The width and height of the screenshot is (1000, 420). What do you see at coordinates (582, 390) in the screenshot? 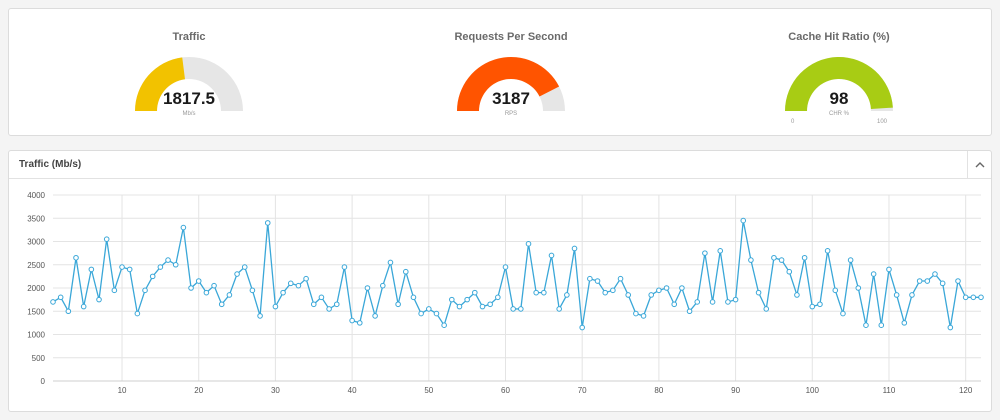
I see `x-tick-label: 70` at bounding box center [582, 390].